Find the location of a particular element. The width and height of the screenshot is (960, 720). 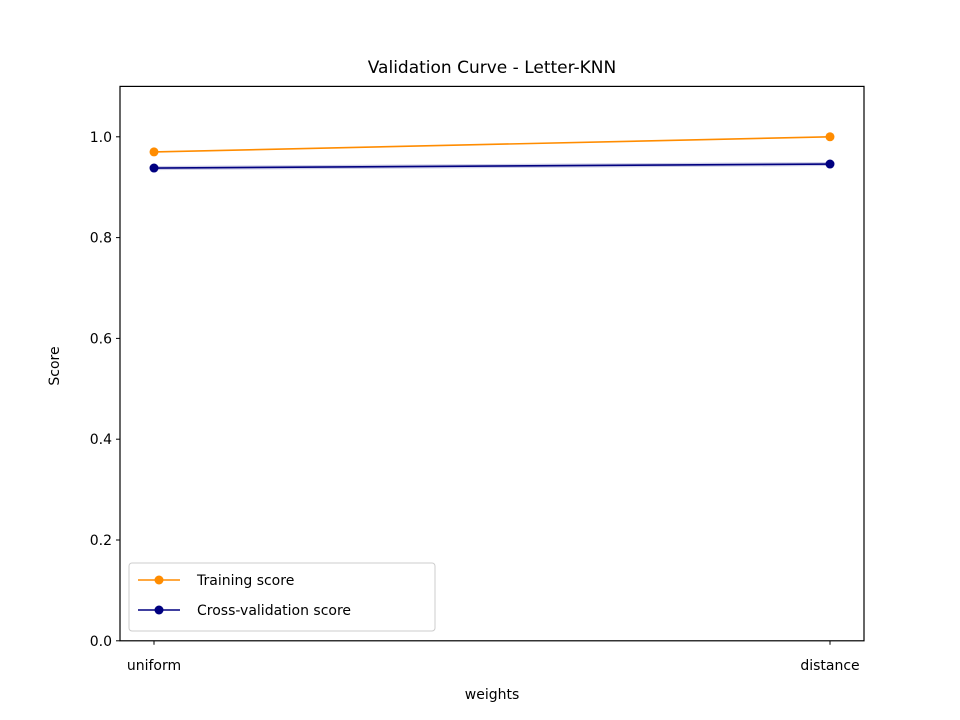

y-tick-label: 0.8 is located at coordinates (101, 239).